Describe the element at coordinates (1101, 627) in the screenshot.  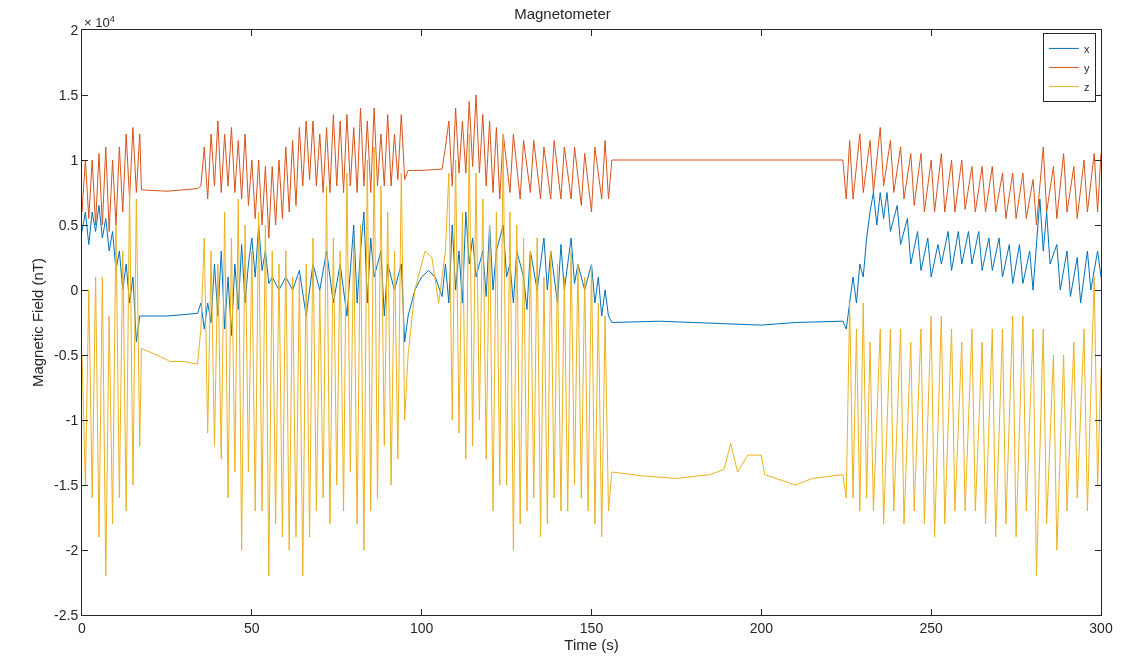
I see `x-tick-label: 300` at that location.